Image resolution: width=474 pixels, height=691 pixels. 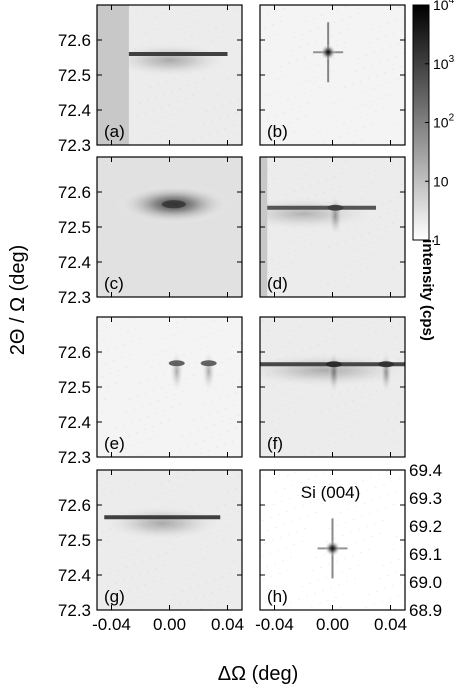 What do you see at coordinates (333, 364) in the screenshot?
I see `peak-blob` at bounding box center [333, 364].